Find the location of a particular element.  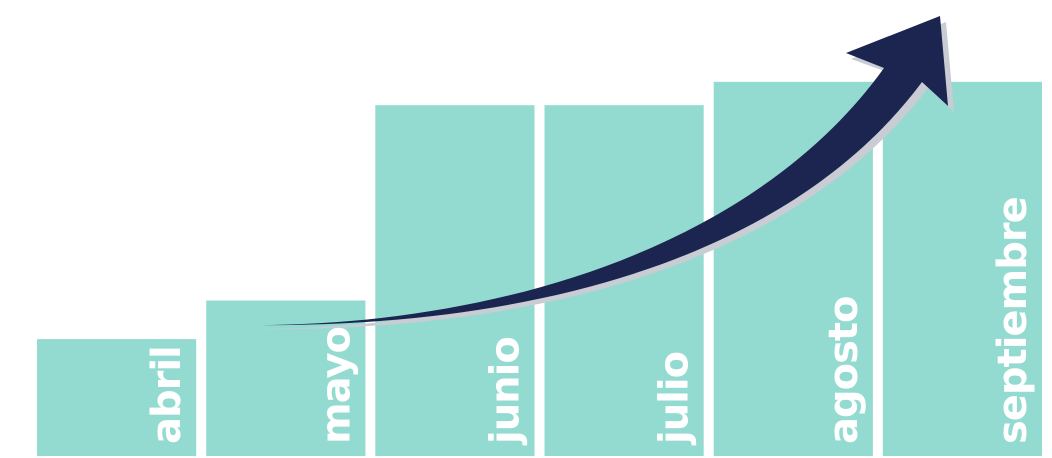

bar-junio is located at coordinates (455, 280).